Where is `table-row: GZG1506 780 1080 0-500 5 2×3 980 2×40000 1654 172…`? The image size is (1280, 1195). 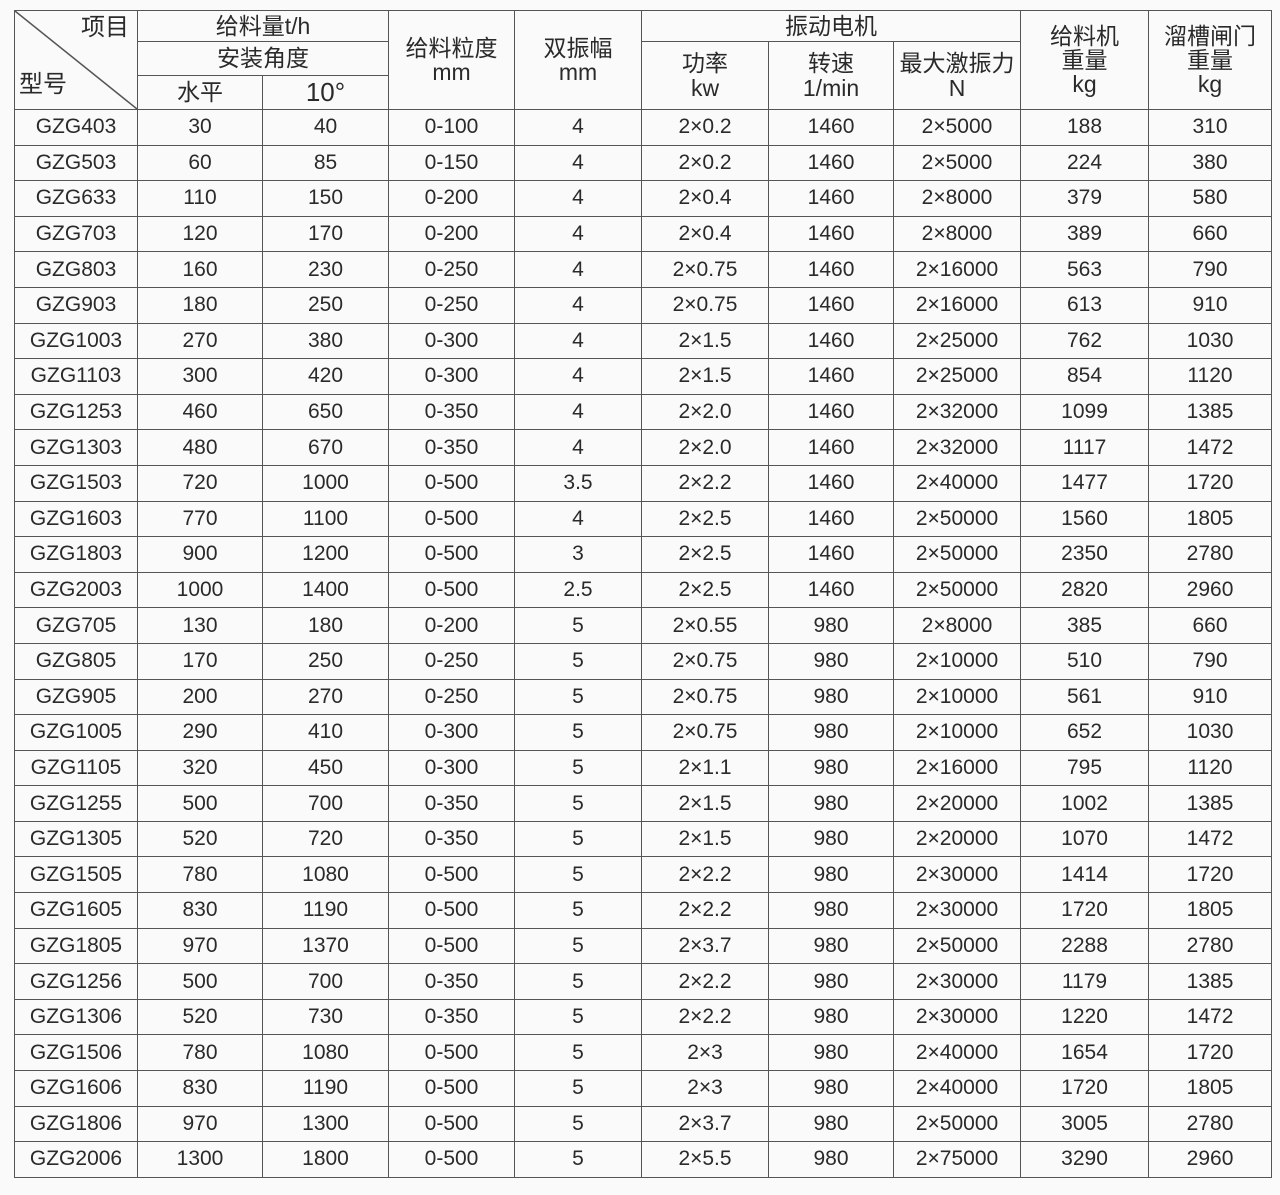 table-row: GZG1506 780 1080 0-500 5 2×3 980 2×40000 1654 172… is located at coordinates (643, 1053).